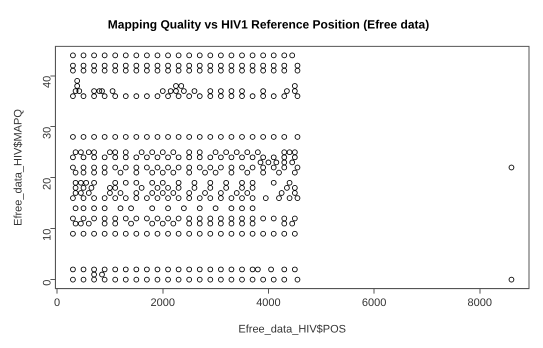 The width and height of the screenshot is (543, 348). I want to click on y-tick-label: 30, so click(47, 132).